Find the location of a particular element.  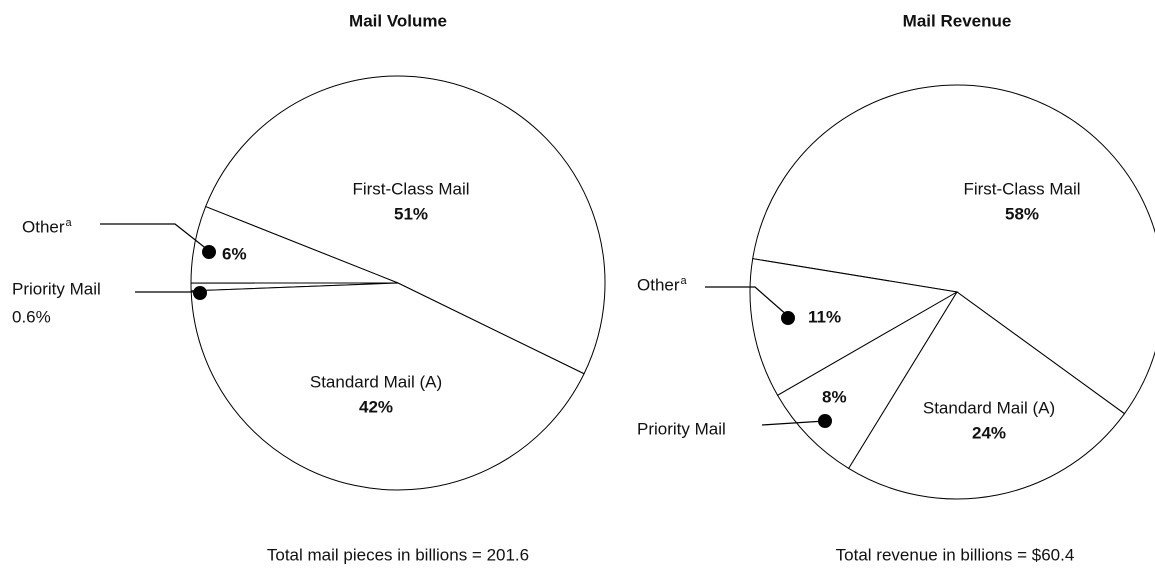

chart-title: Mail Revenue is located at coordinates (957, 20).